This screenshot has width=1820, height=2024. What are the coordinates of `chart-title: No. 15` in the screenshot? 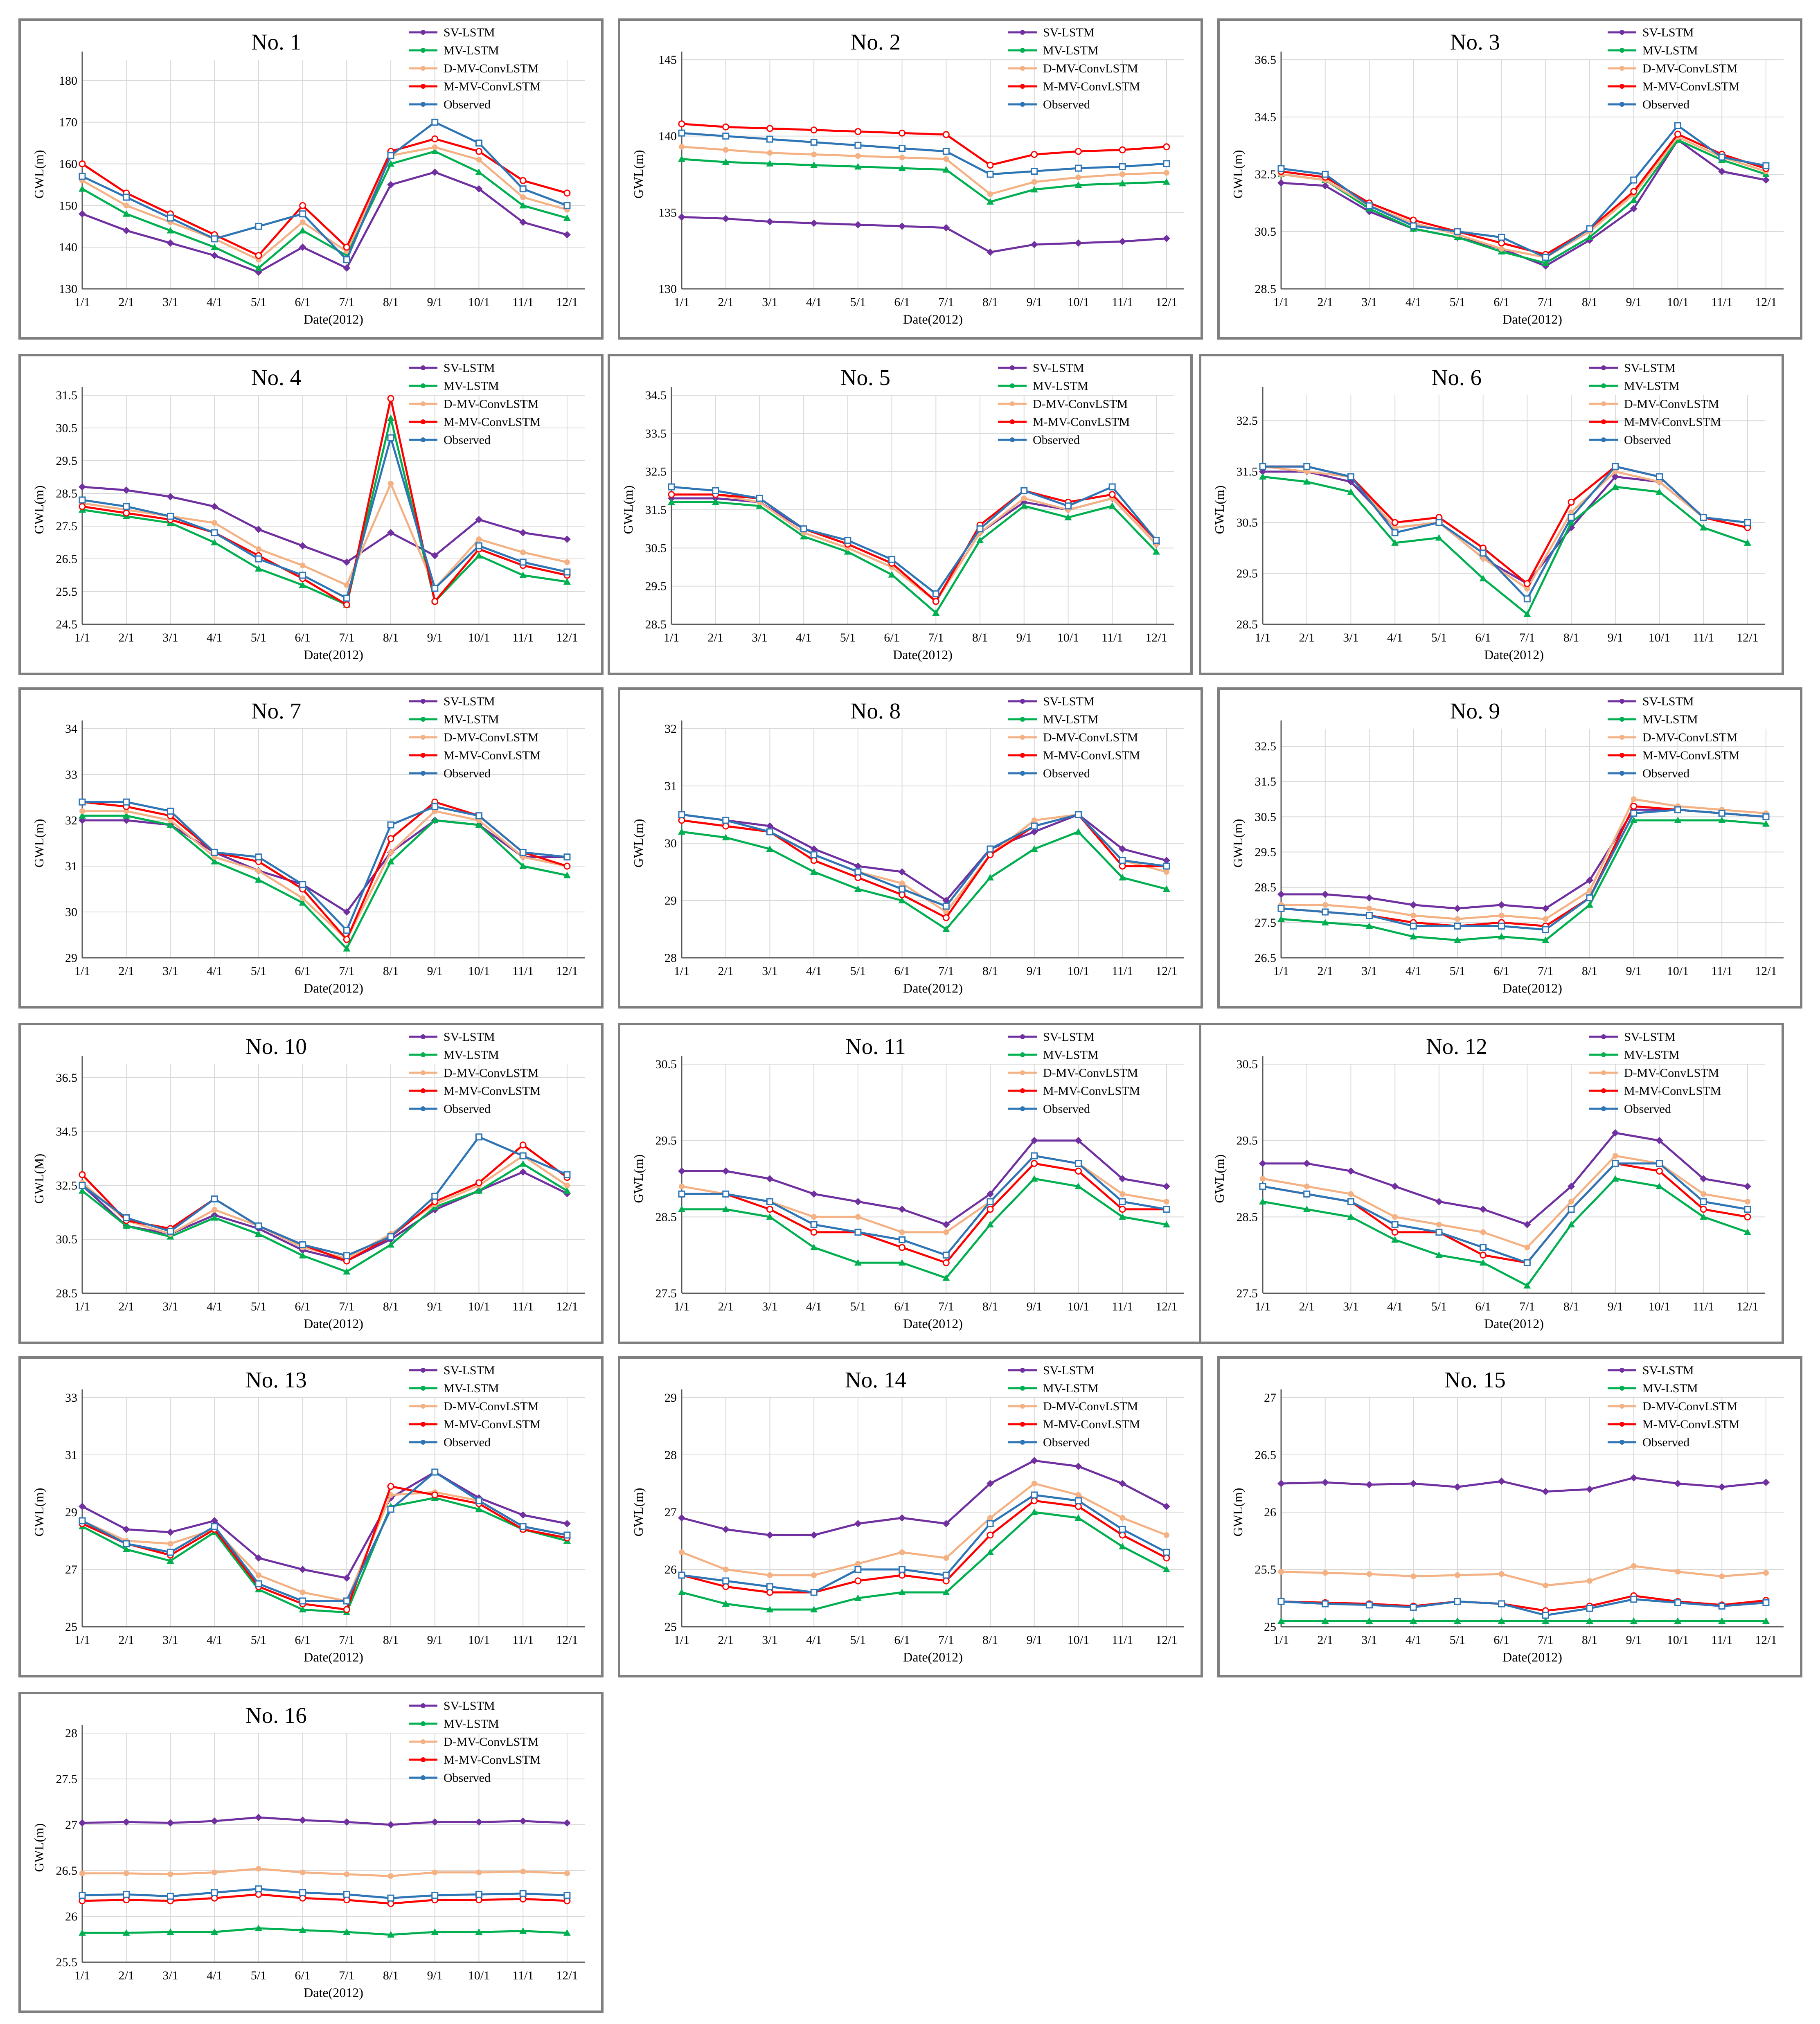 It's located at (1475, 1379).